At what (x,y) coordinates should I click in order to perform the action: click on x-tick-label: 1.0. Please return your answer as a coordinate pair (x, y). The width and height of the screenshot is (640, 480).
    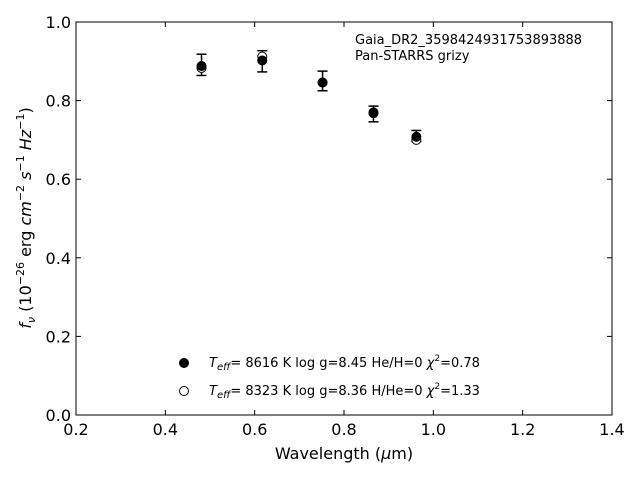
    Looking at the image, I should click on (433, 429).